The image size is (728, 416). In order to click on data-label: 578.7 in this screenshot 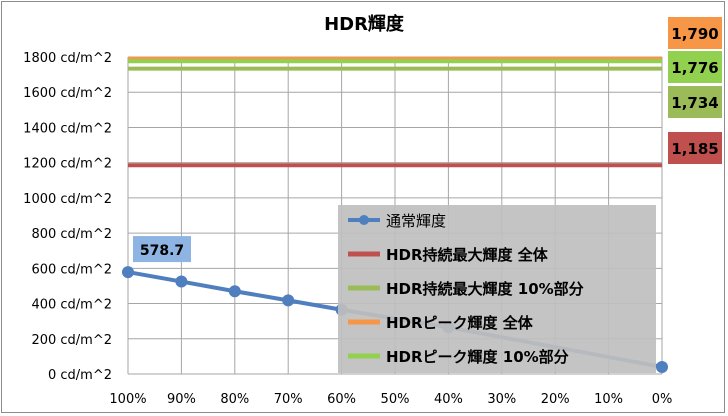, I will do `click(162, 251)`.